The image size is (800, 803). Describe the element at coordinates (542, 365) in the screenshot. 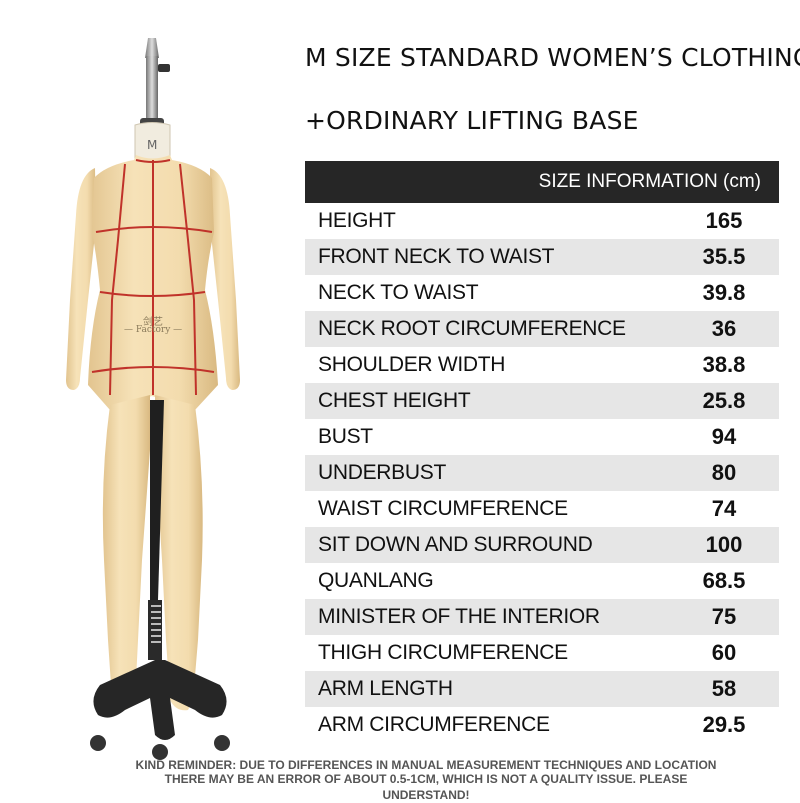

I see `table-row: SHOULDER WIDTH 38.8` at that location.